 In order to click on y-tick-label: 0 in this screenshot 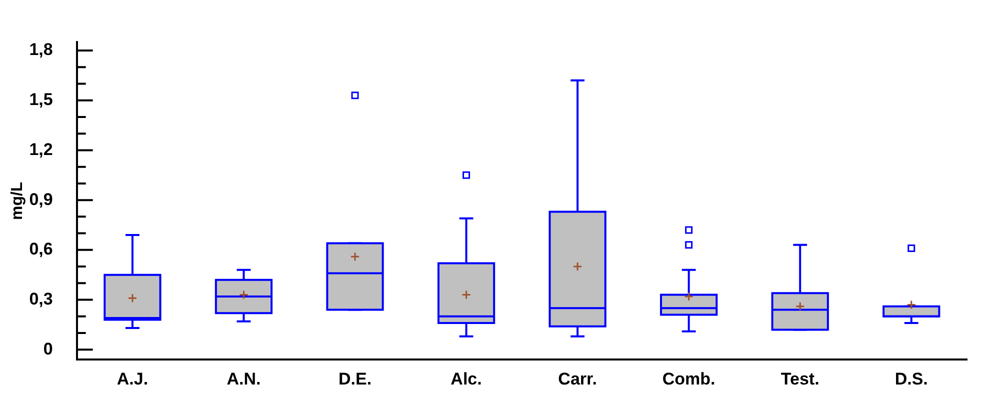, I will do `click(48, 348)`.